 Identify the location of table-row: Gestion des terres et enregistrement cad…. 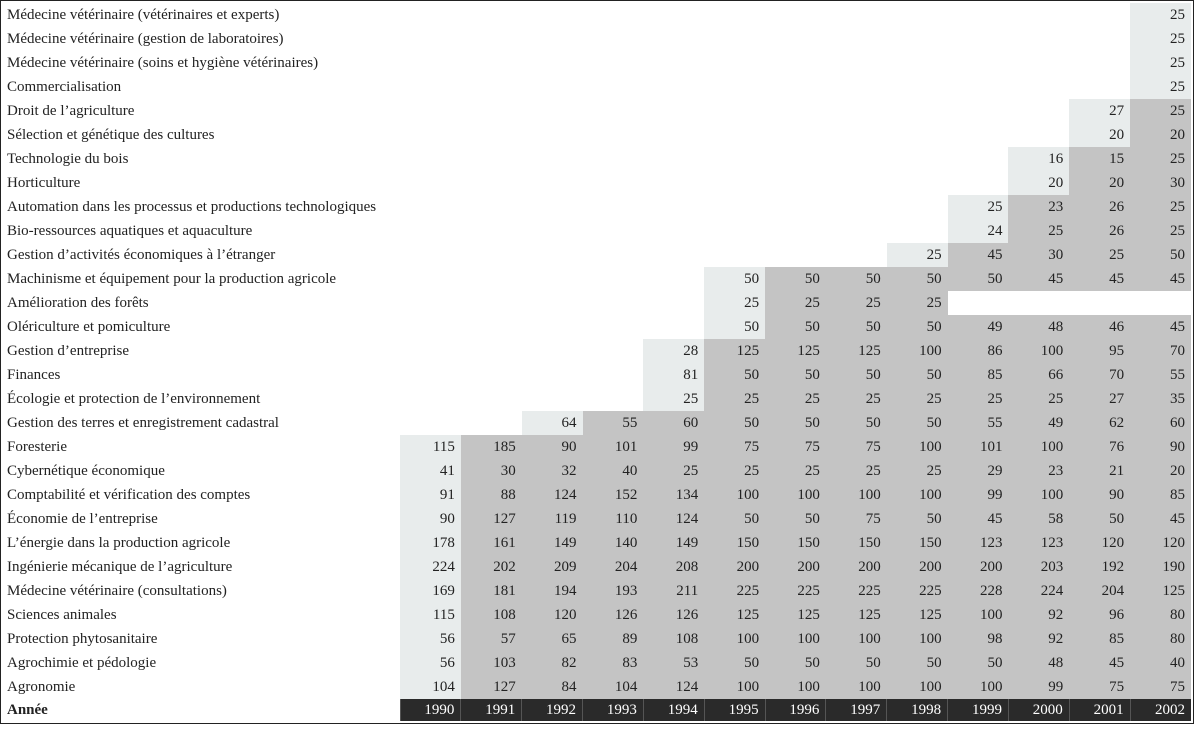
(597, 423).